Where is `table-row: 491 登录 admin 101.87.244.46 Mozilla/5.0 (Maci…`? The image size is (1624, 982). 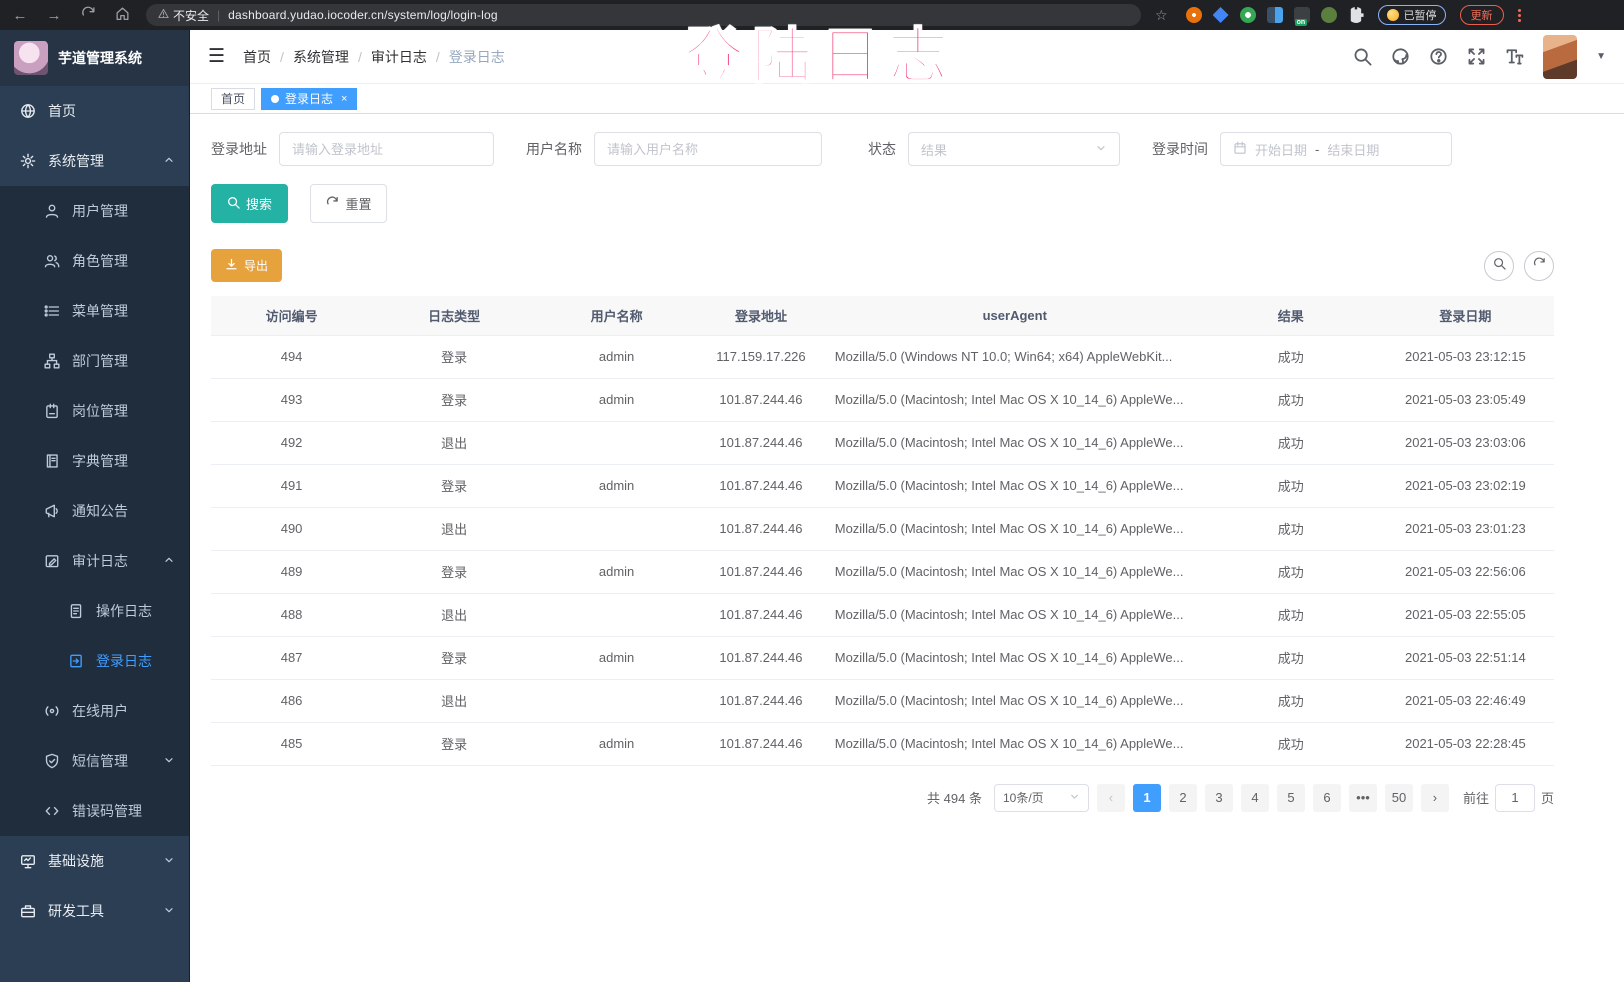
table-row: 491 登录 admin 101.87.244.46 Mozilla/5.0 (Maci… is located at coordinates (882, 486).